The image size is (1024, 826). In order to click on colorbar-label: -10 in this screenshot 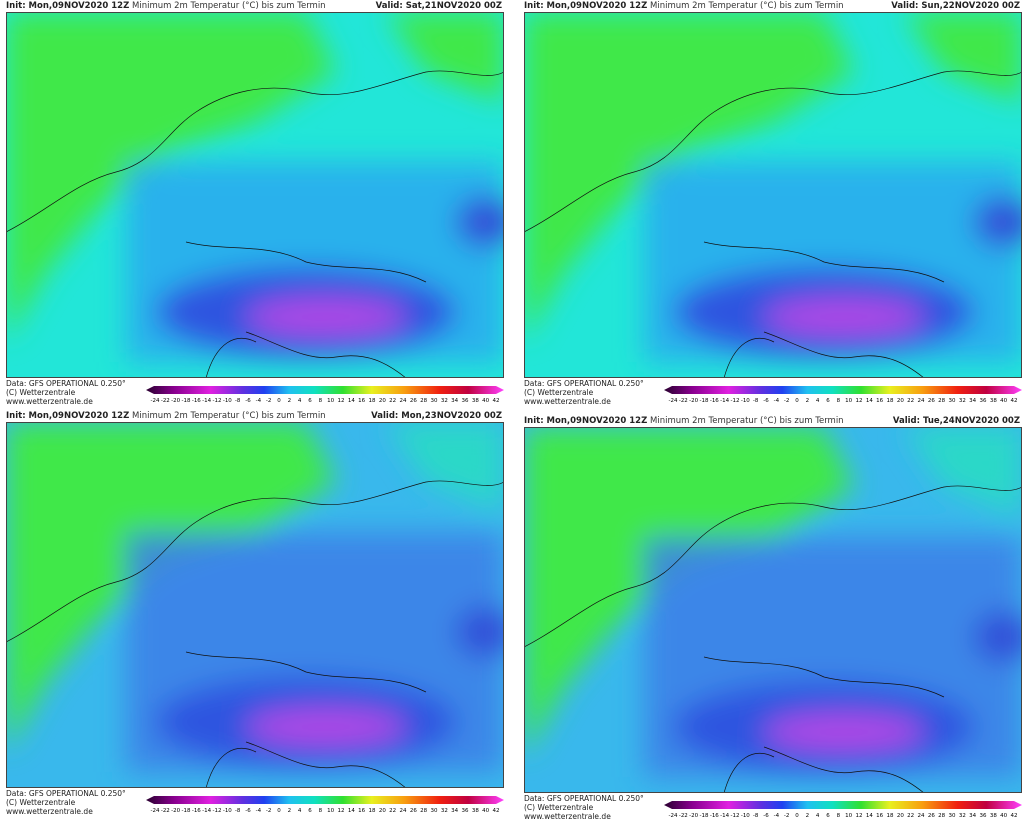, I will do `click(227, 401)`.